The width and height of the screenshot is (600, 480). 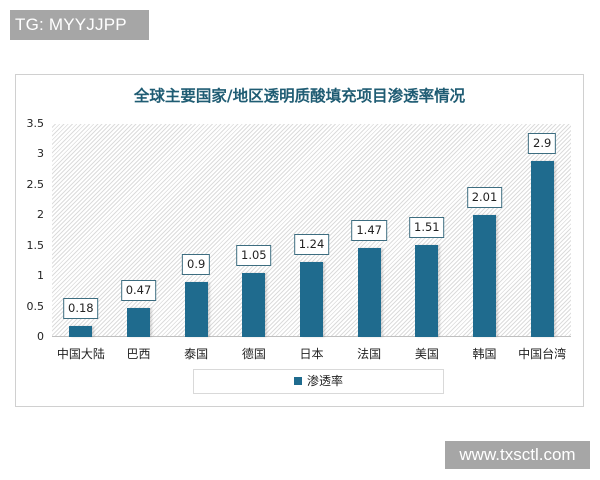 What do you see at coordinates (40, 215) in the screenshot?
I see `y-tick-label: 2` at bounding box center [40, 215].